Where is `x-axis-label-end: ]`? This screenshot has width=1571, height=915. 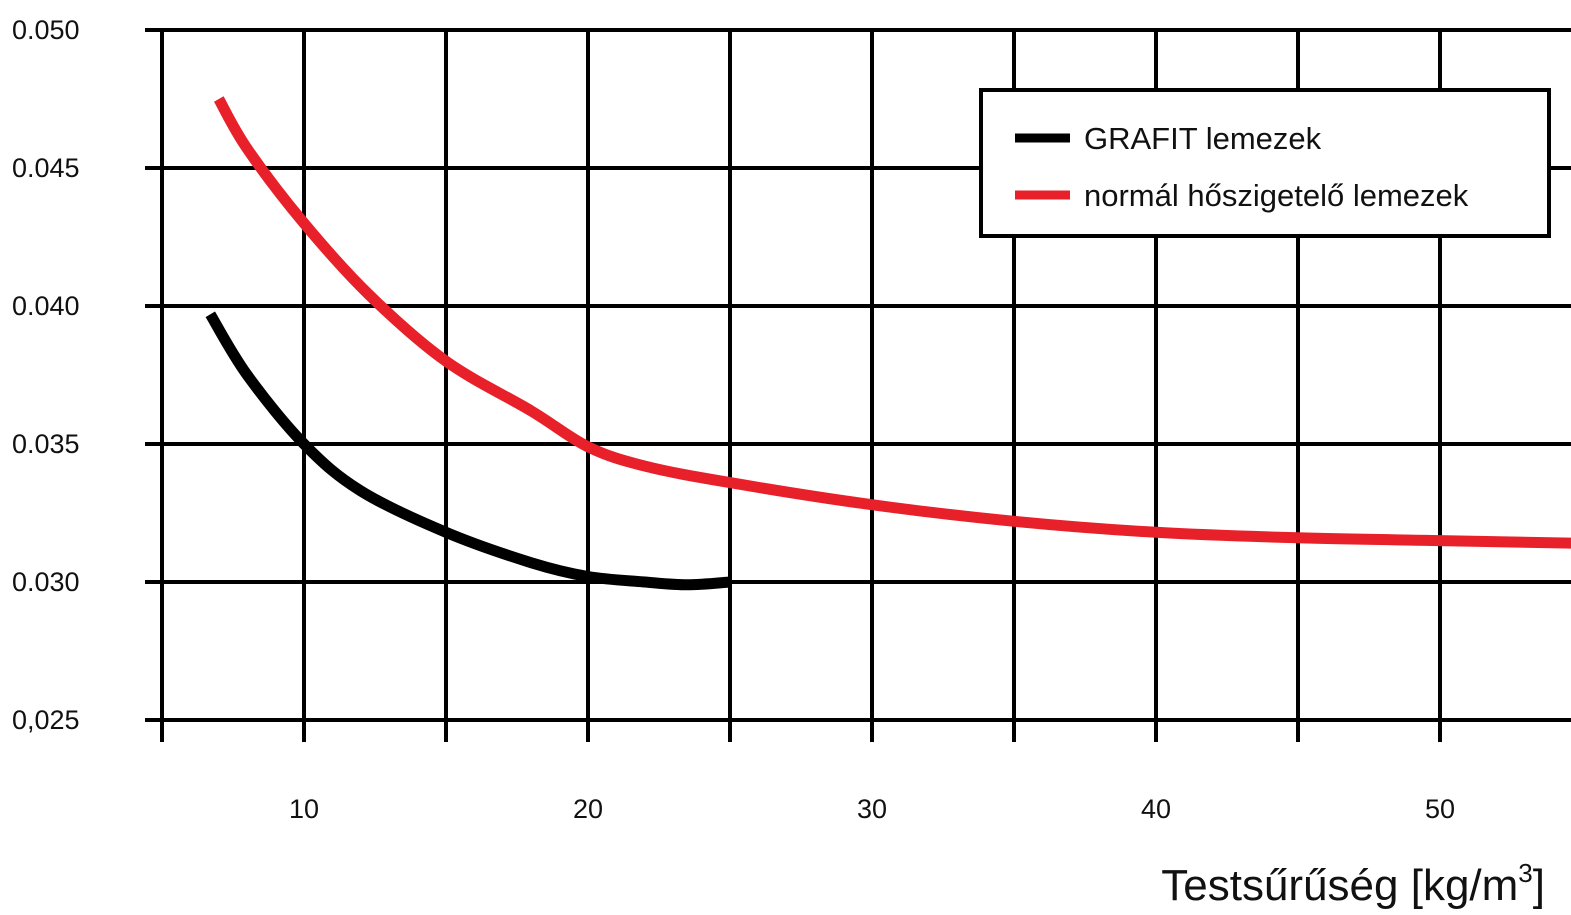
x-axis-label-end: ] is located at coordinates (1539, 885).